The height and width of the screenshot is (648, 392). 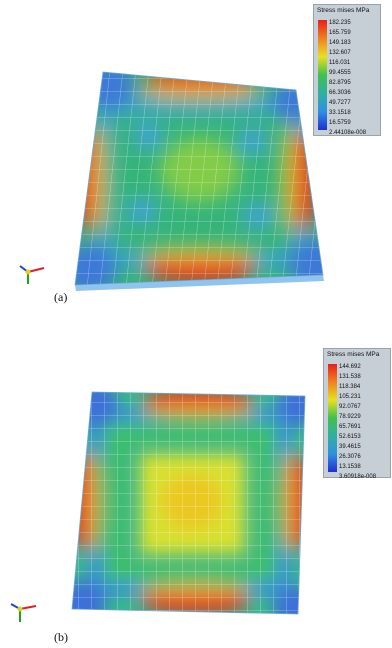 I want to click on legend-value: 144.692, so click(x=350, y=367).